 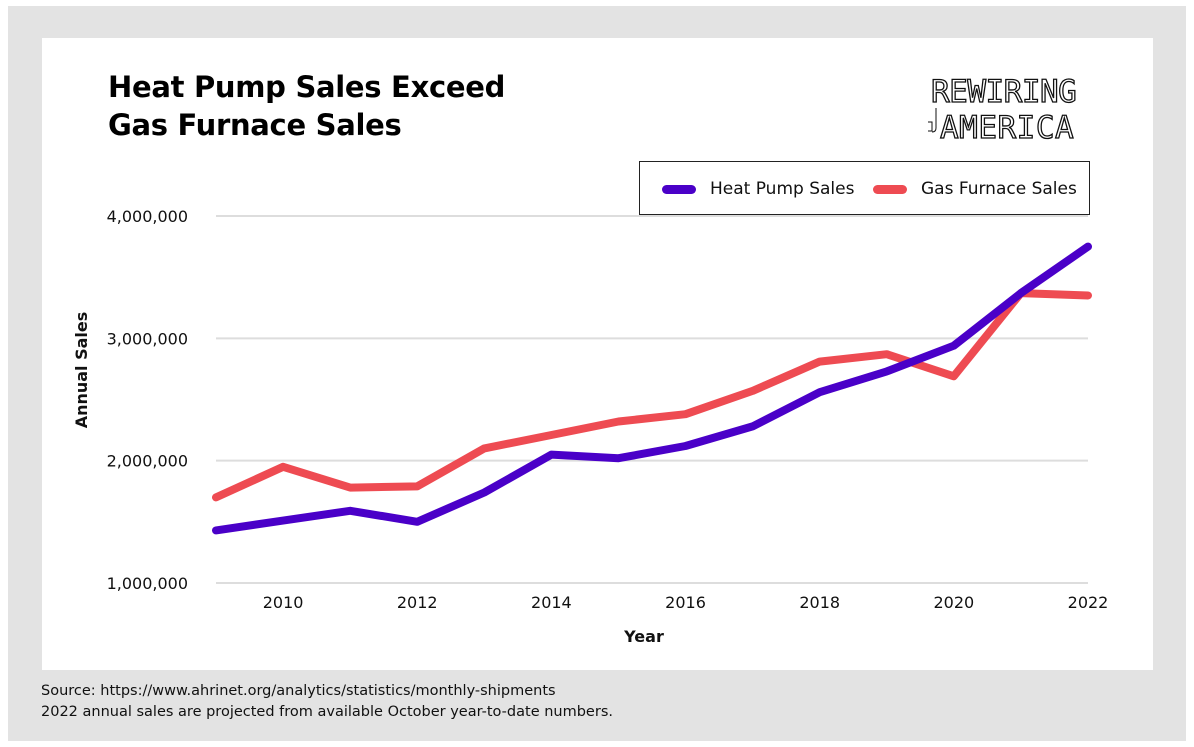 What do you see at coordinates (953, 602) in the screenshot?
I see `x-tick-label: 2020` at bounding box center [953, 602].